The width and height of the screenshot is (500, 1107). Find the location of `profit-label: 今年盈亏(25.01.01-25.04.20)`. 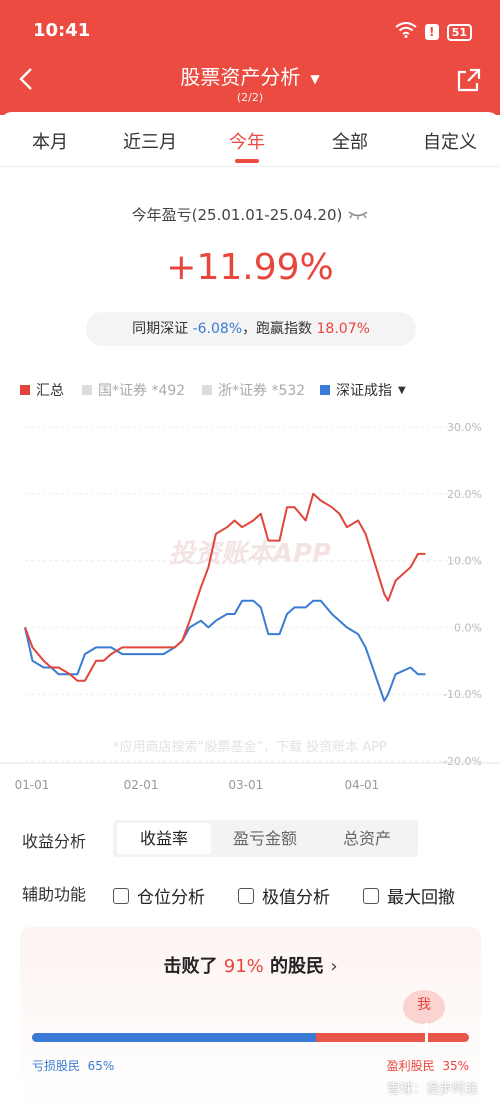

profit-label: 今年盈亏(25.01.01-25.04.20) is located at coordinates (250, 214).